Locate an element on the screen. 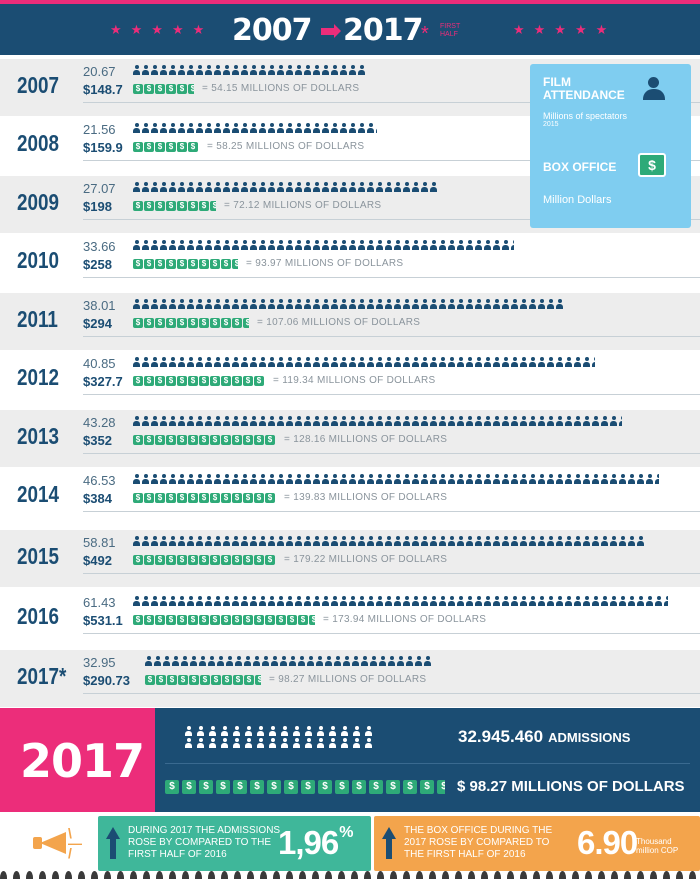 This screenshot has width=700, height=879. row-attendance: 21.56 is located at coordinates (99, 129).